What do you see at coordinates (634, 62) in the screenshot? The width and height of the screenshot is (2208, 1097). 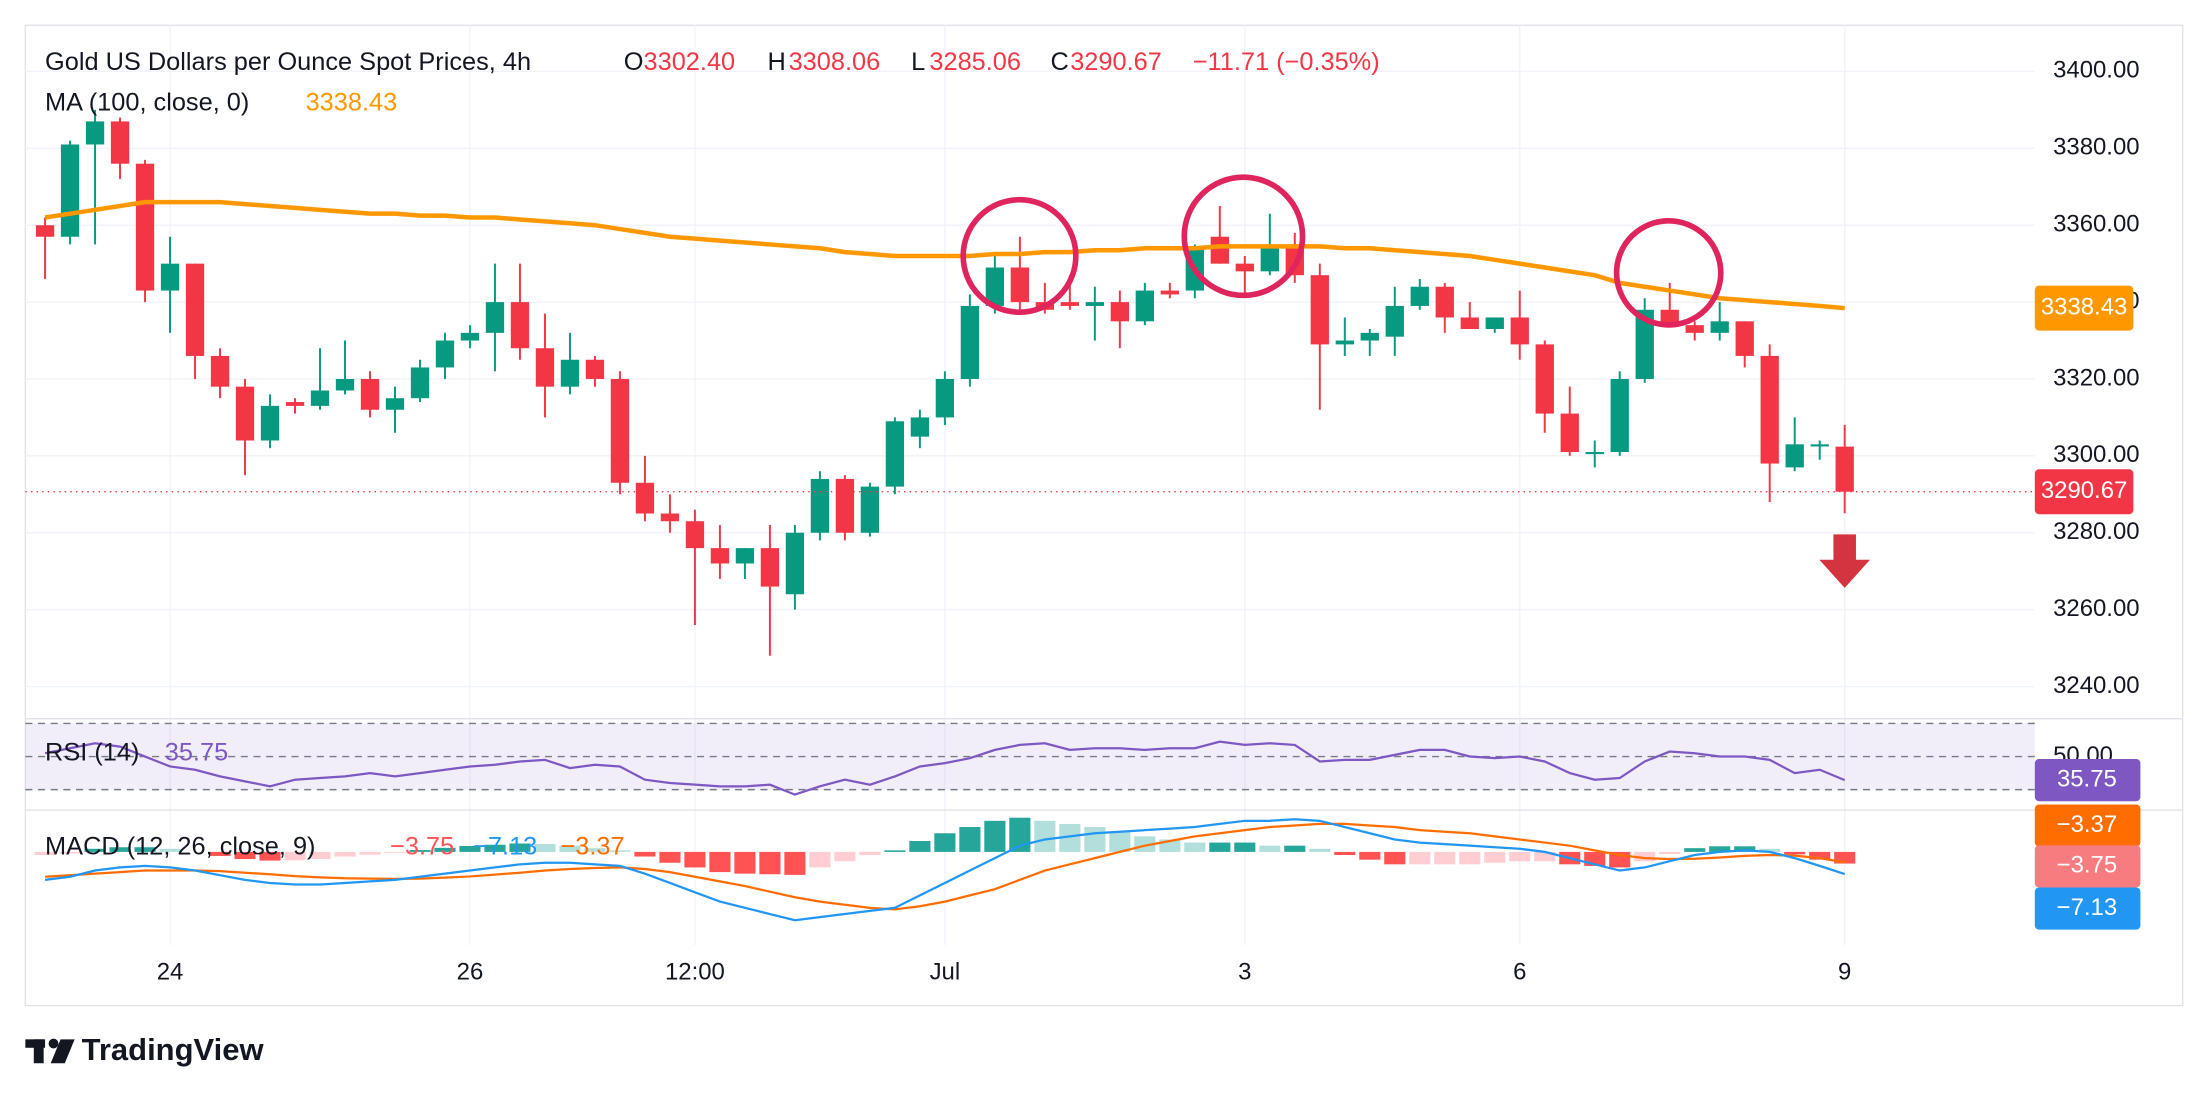 I see `ohlc-open-label: O` at bounding box center [634, 62].